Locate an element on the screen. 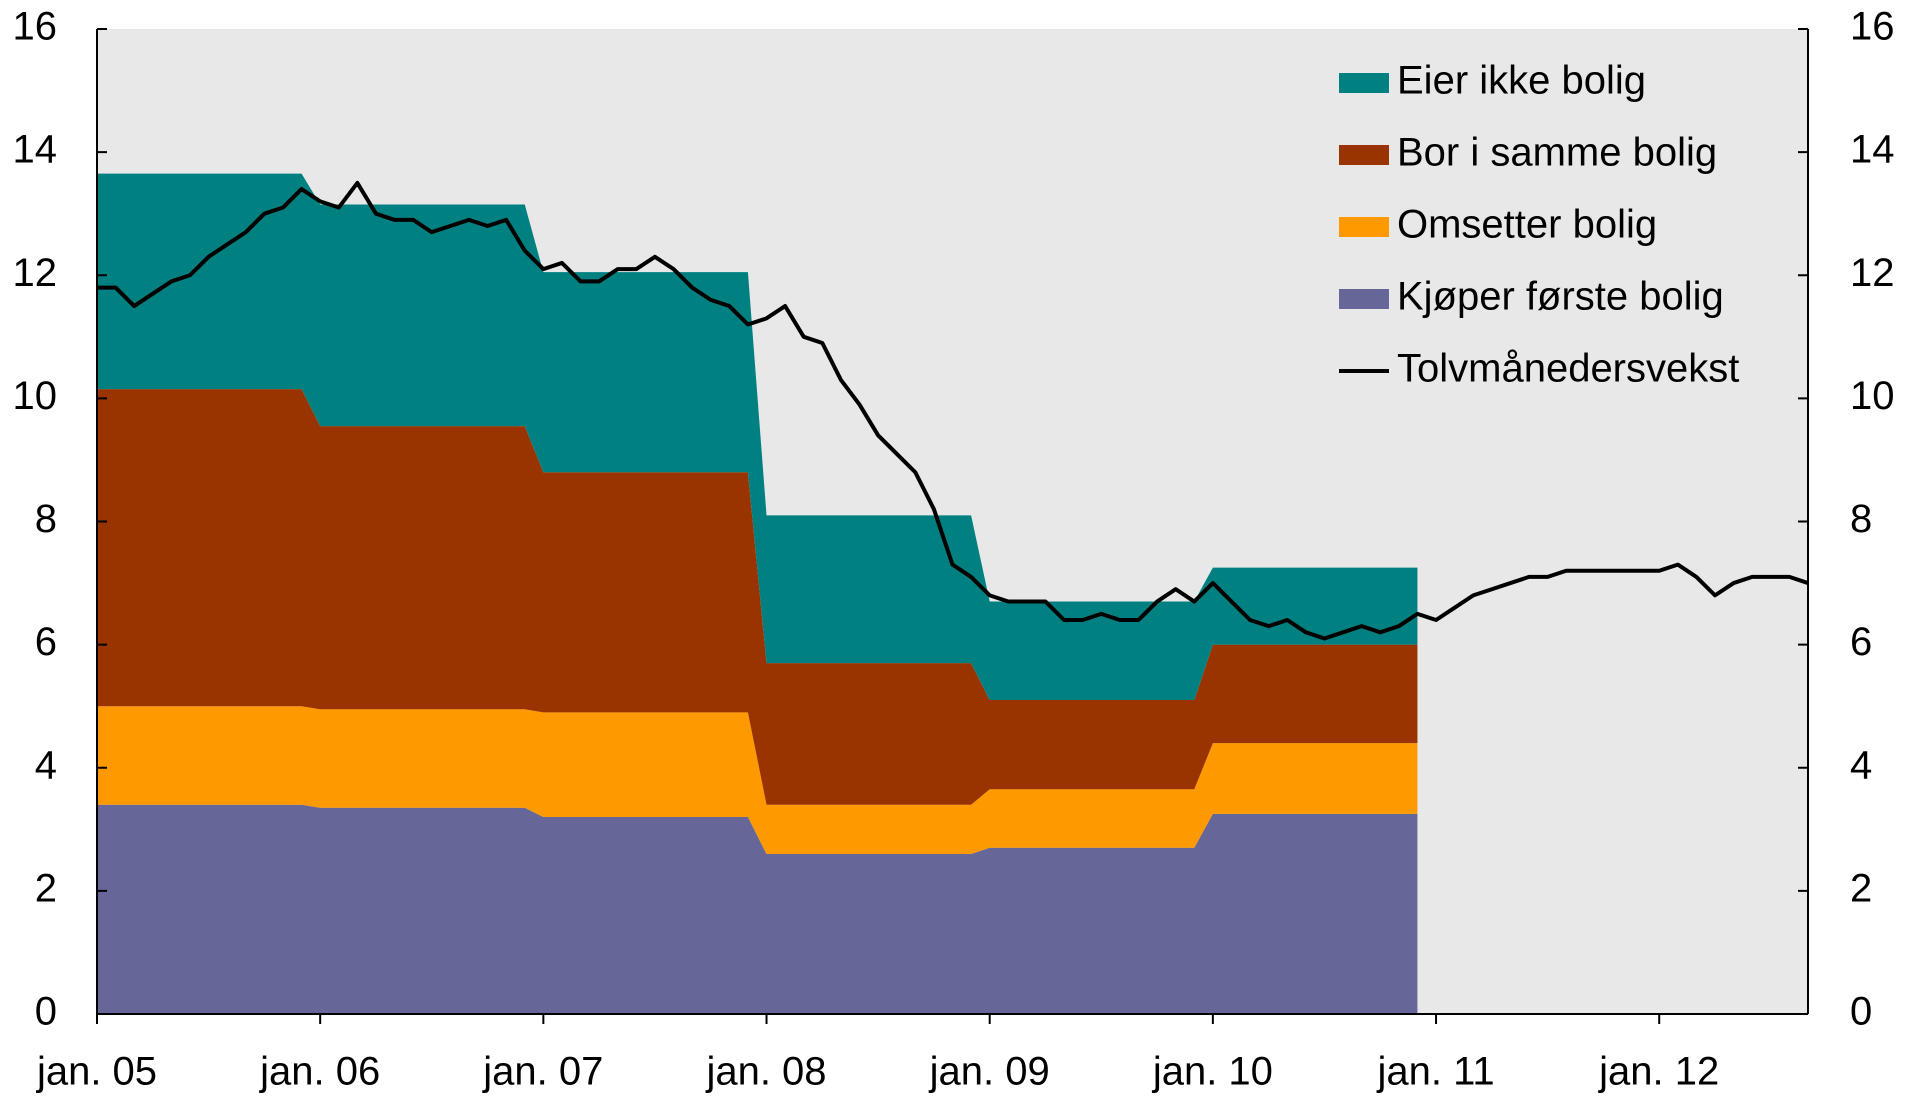 The width and height of the screenshot is (1909, 1099). legend-label: Tolvmånedersvekst is located at coordinates (1568, 369).